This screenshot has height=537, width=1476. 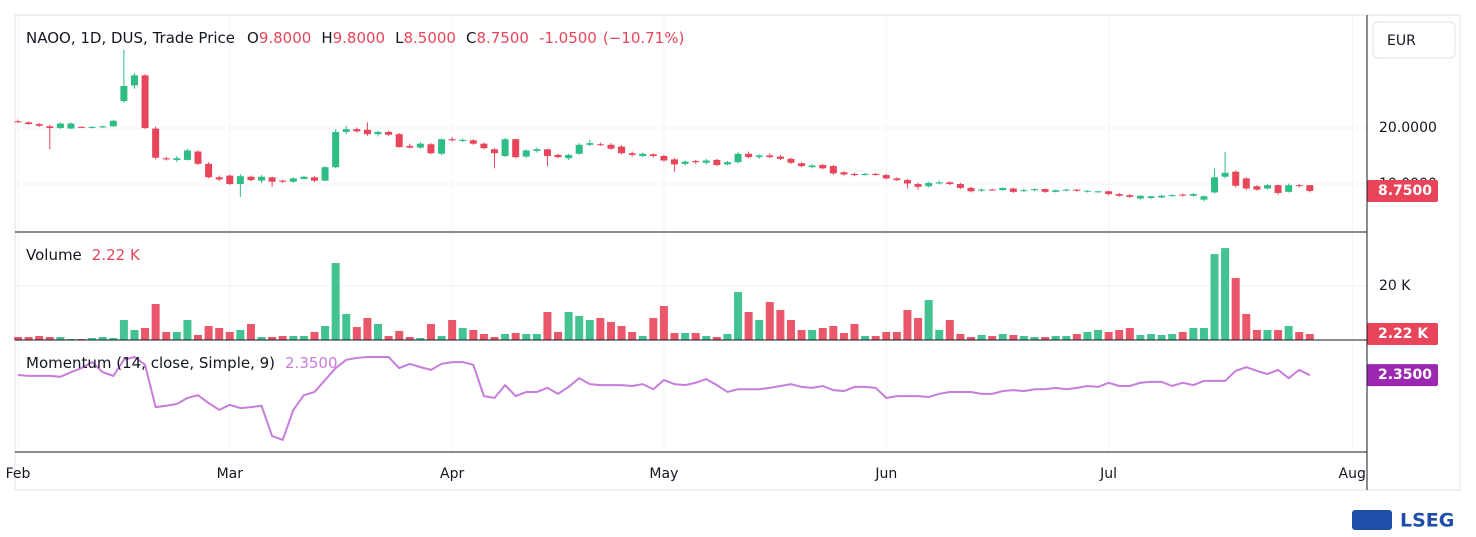 I want to click on currency: EUR, so click(x=1401, y=41).